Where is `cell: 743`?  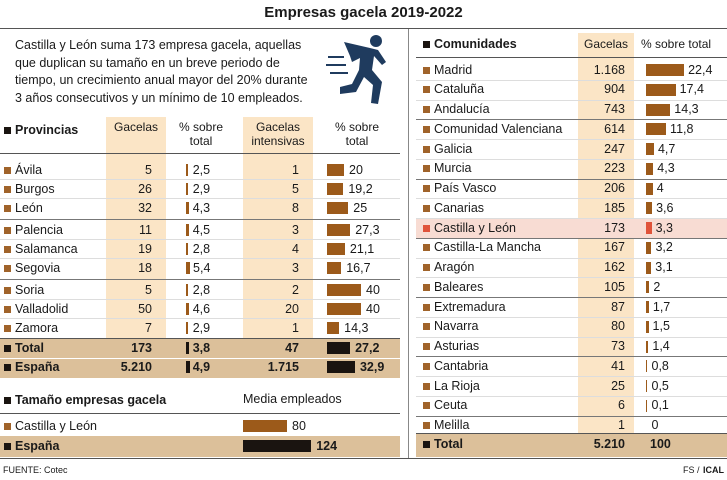
cell: 743 is located at coordinates (614, 109).